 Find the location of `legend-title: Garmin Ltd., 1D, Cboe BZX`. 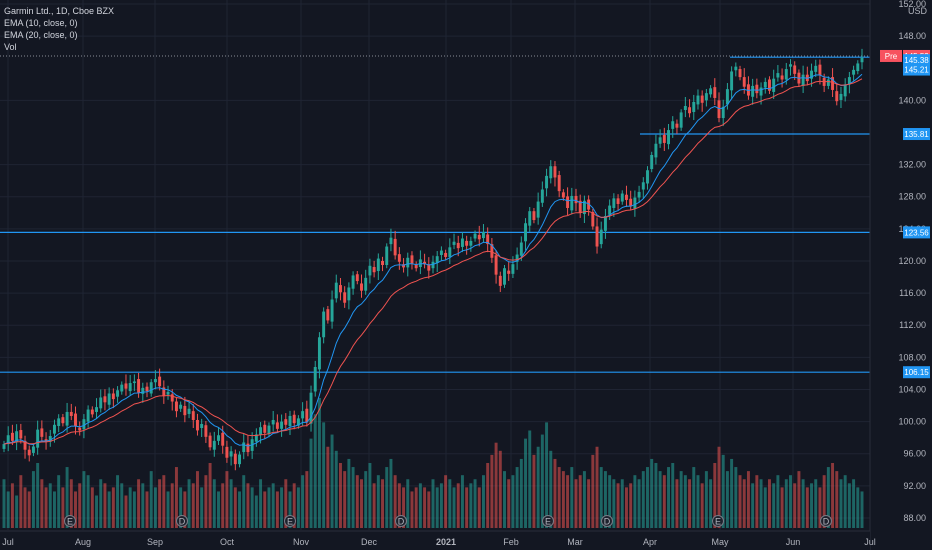

legend-title: Garmin Ltd., 1D, Cboe BZX is located at coordinates (59, 11).